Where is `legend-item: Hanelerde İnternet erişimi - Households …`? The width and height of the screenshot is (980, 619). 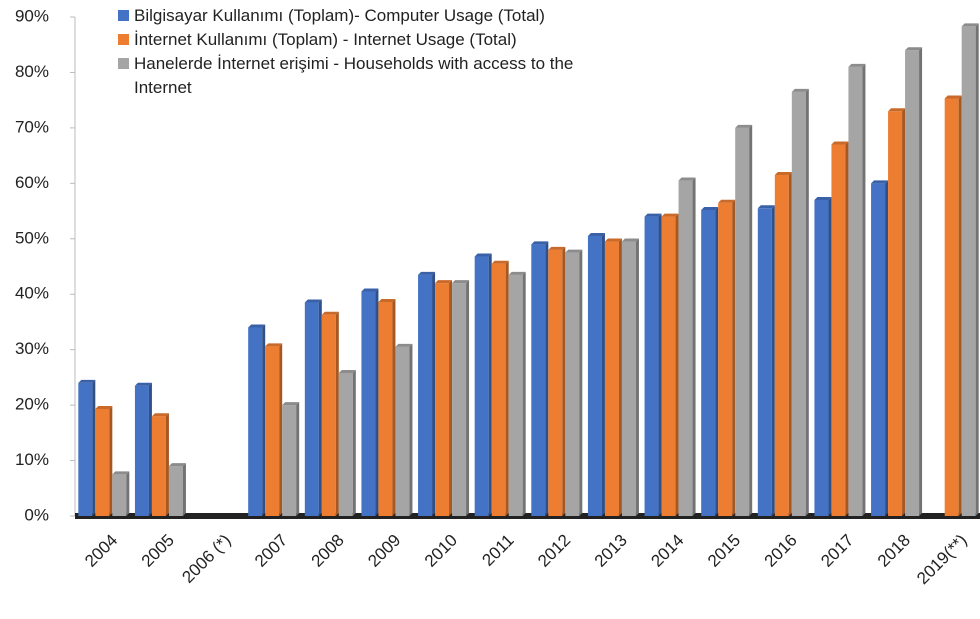
legend-item: Hanelerde İnternet erişimi - Households … is located at coordinates (353, 76).